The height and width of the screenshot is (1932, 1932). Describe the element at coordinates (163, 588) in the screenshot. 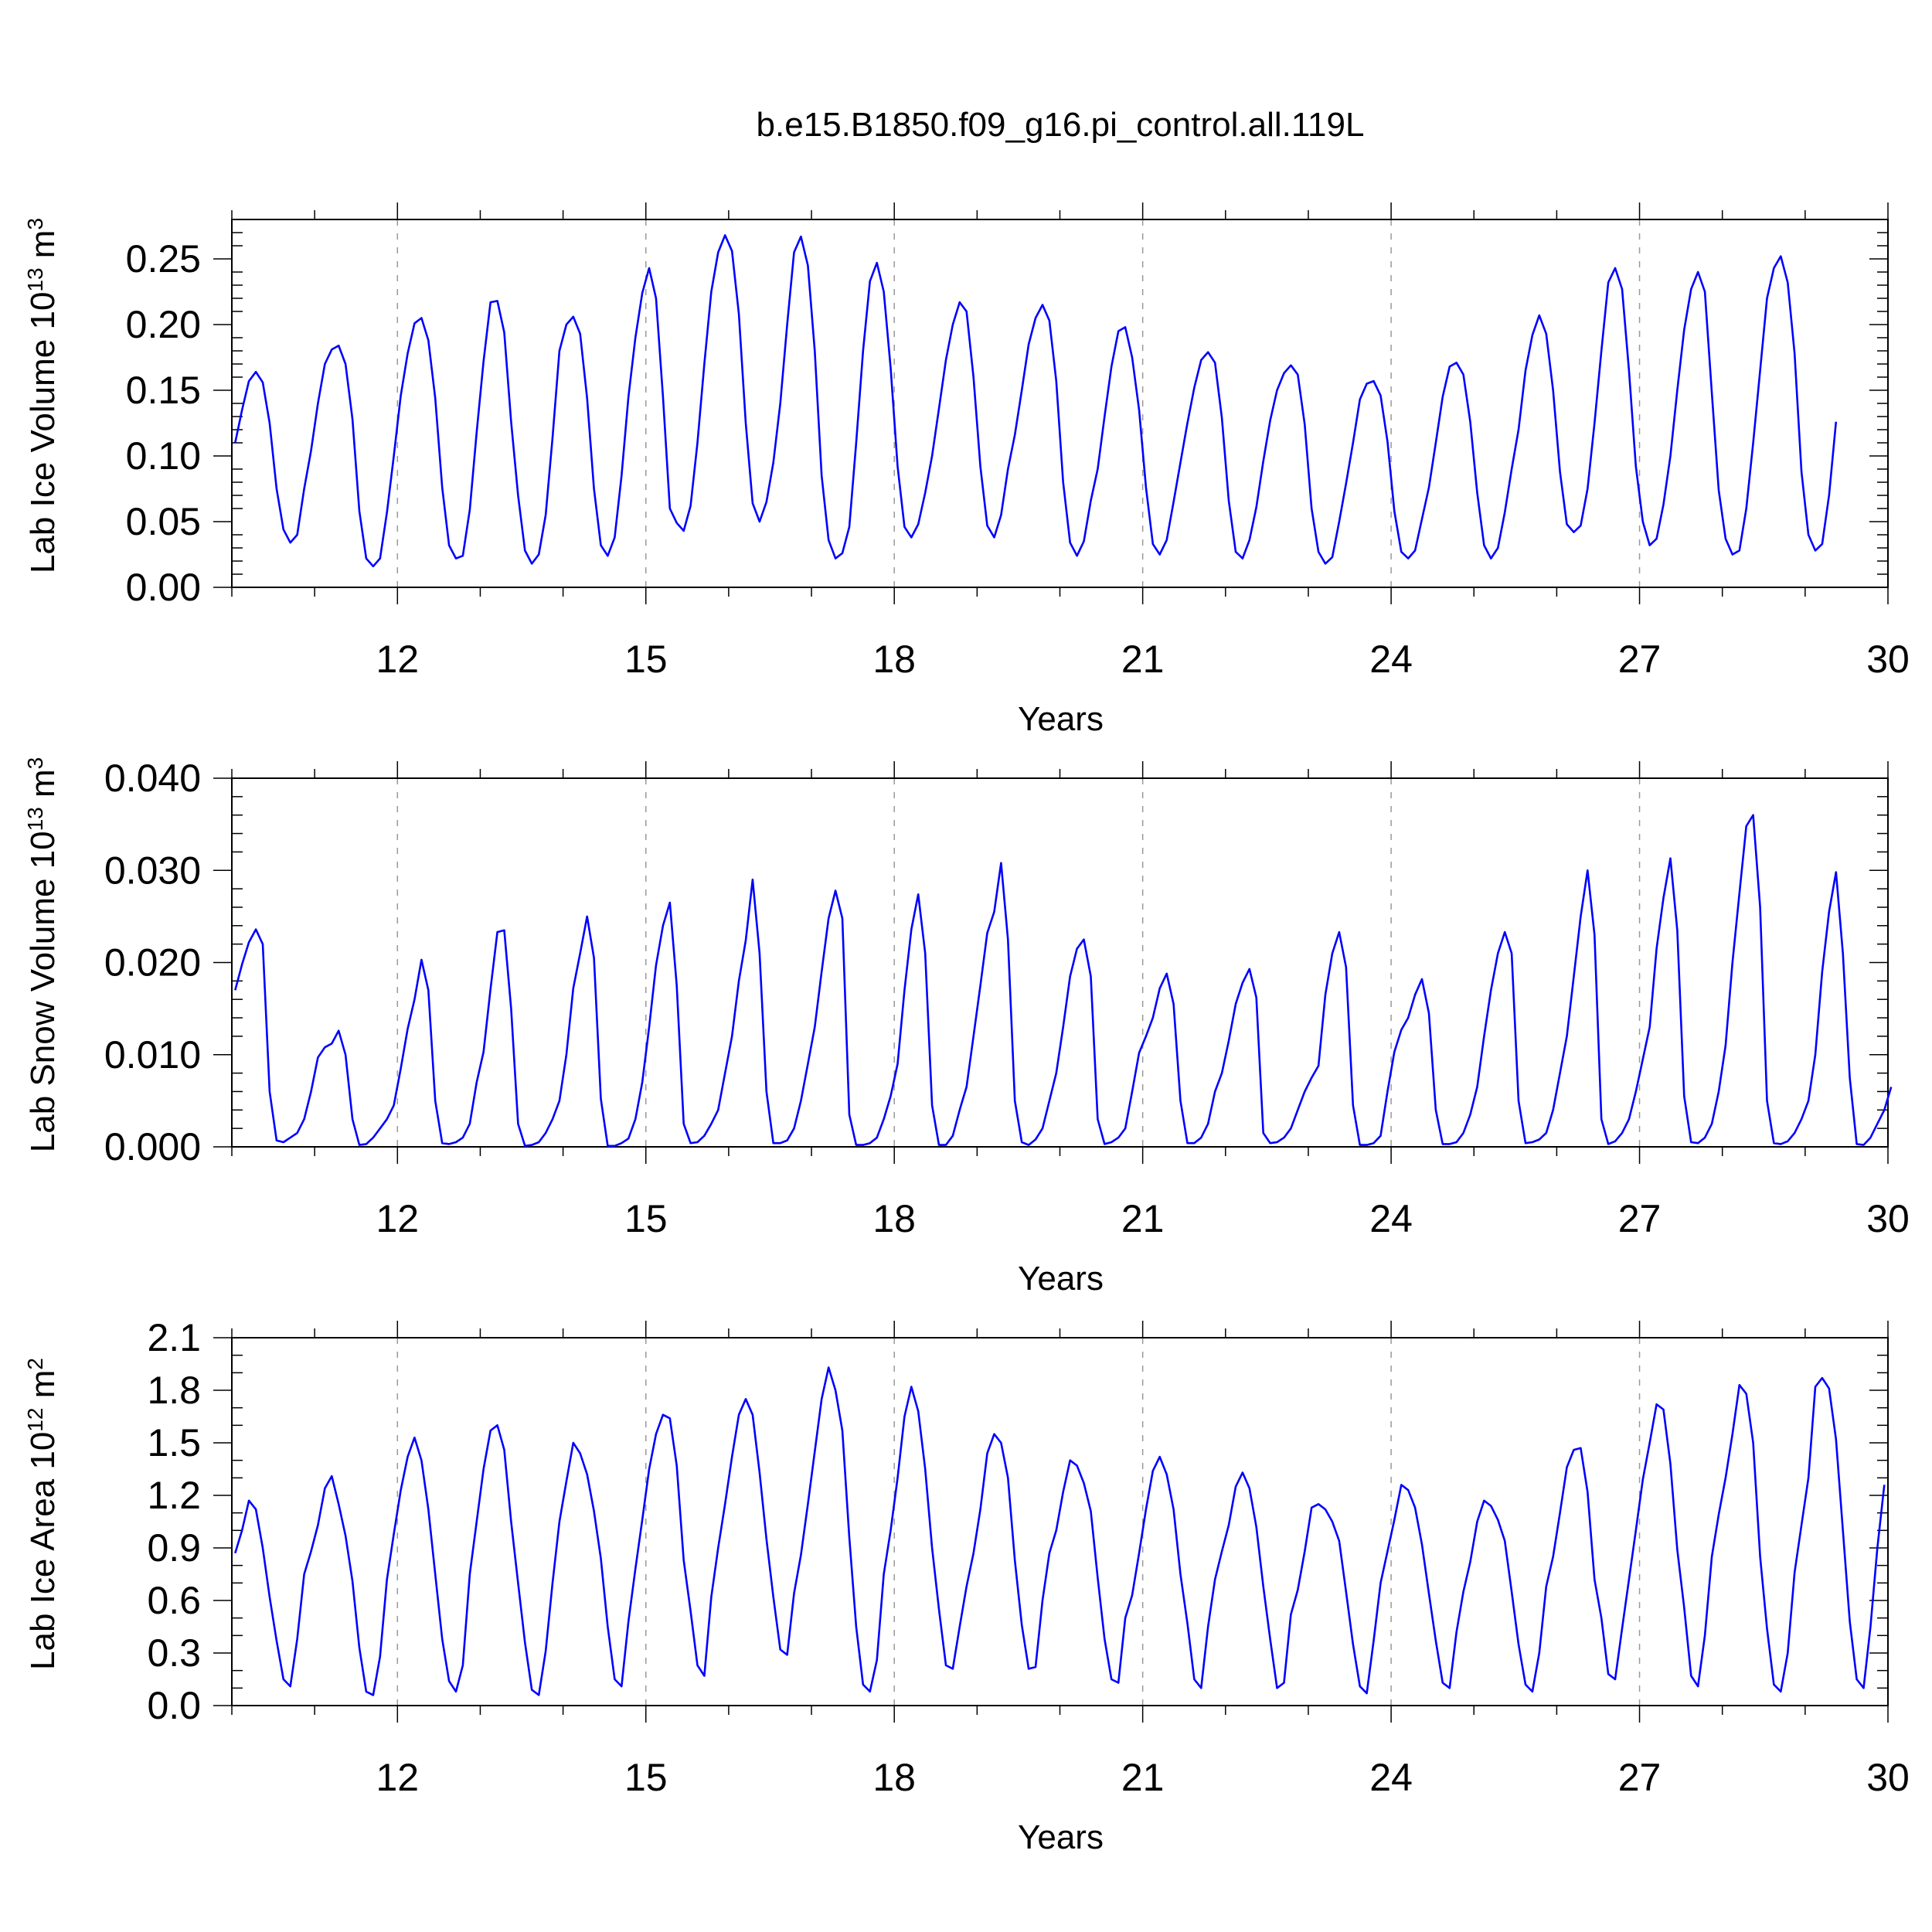

I see `y-tick-label: 0.00` at that location.